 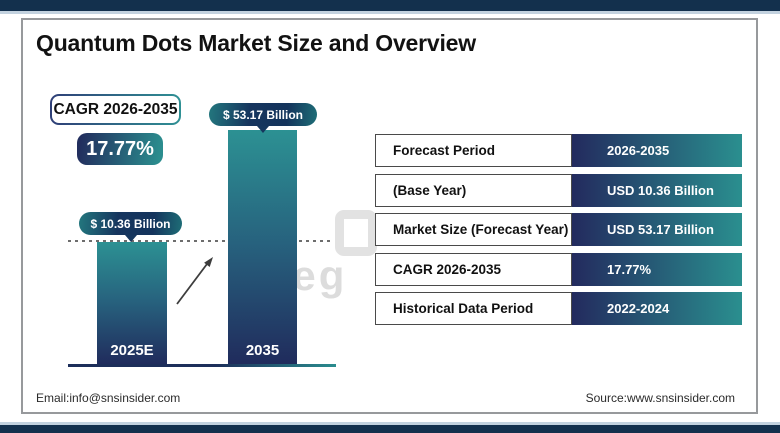 I want to click on cagr-label-box: CAGR 2026-2035, so click(x=115, y=109).